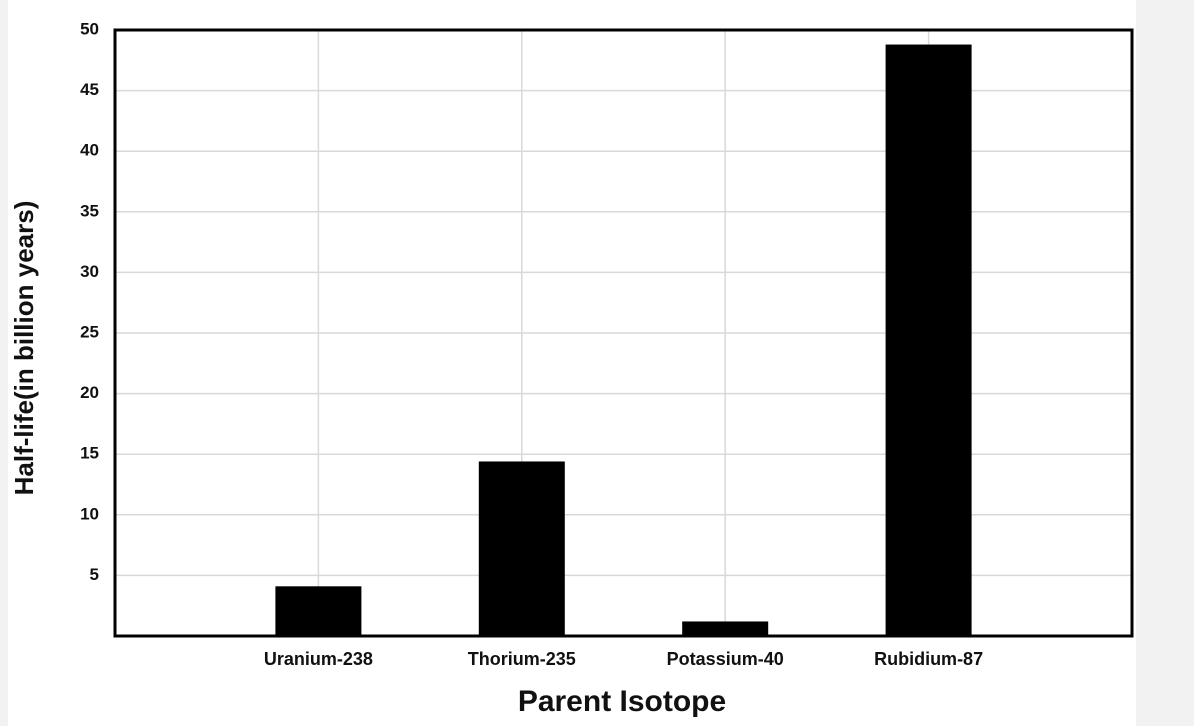 Image resolution: width=1194 pixels, height=726 pixels. What do you see at coordinates (89, 28) in the screenshot?
I see `y-tick-label: 50` at bounding box center [89, 28].